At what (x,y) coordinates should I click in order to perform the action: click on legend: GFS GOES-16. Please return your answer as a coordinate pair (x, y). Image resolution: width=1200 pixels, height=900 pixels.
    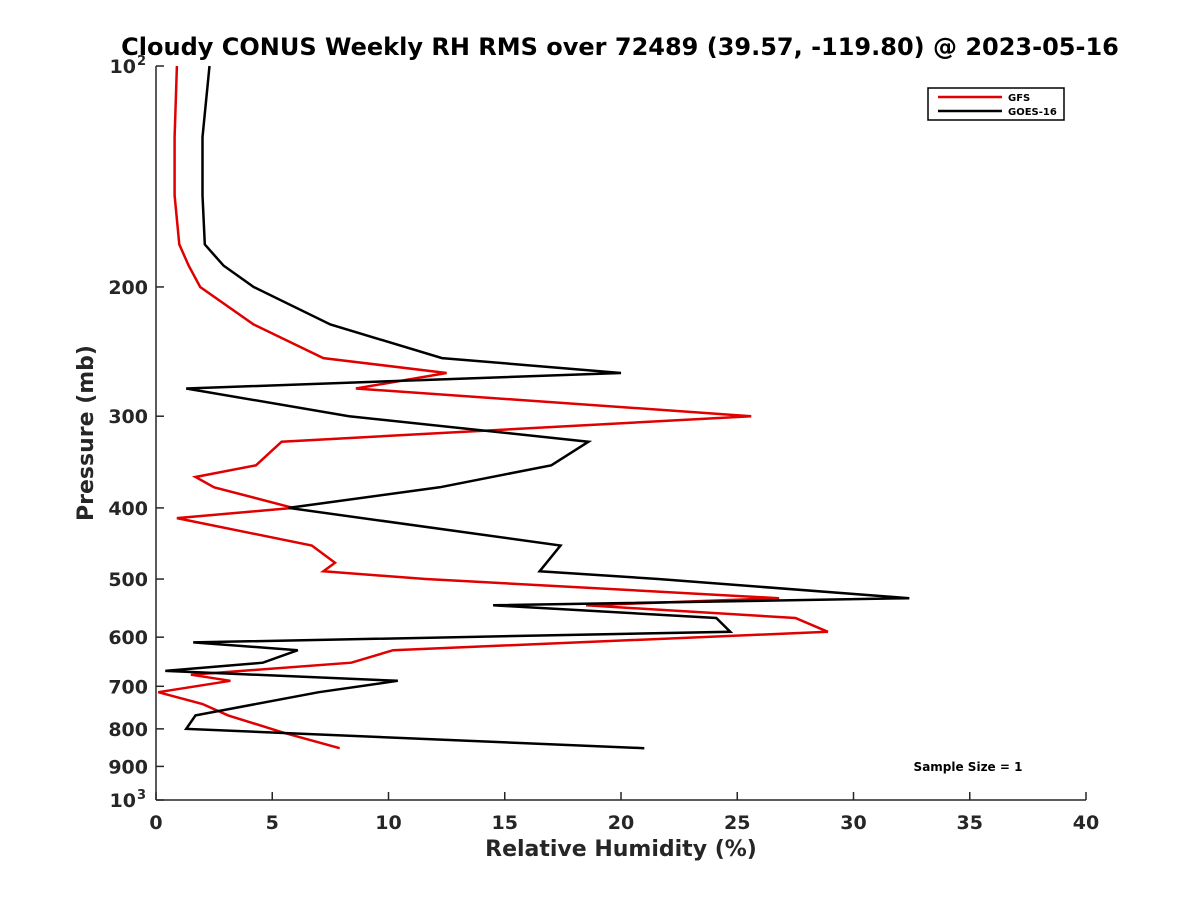
    Looking at the image, I should click on (996, 104).